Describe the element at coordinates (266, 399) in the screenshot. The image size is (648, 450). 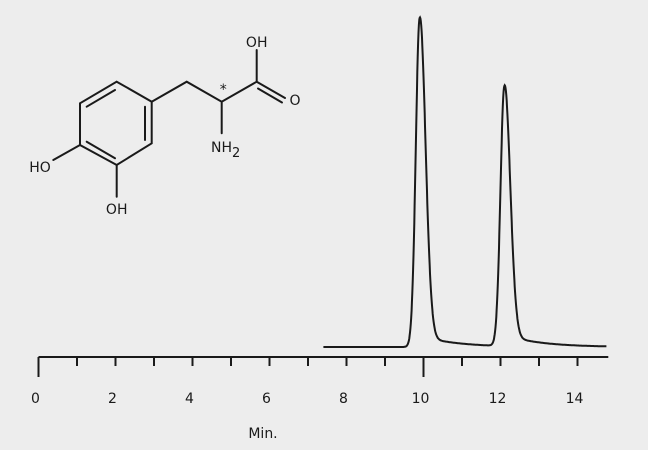
I see `x-tick-label: 6` at that location.